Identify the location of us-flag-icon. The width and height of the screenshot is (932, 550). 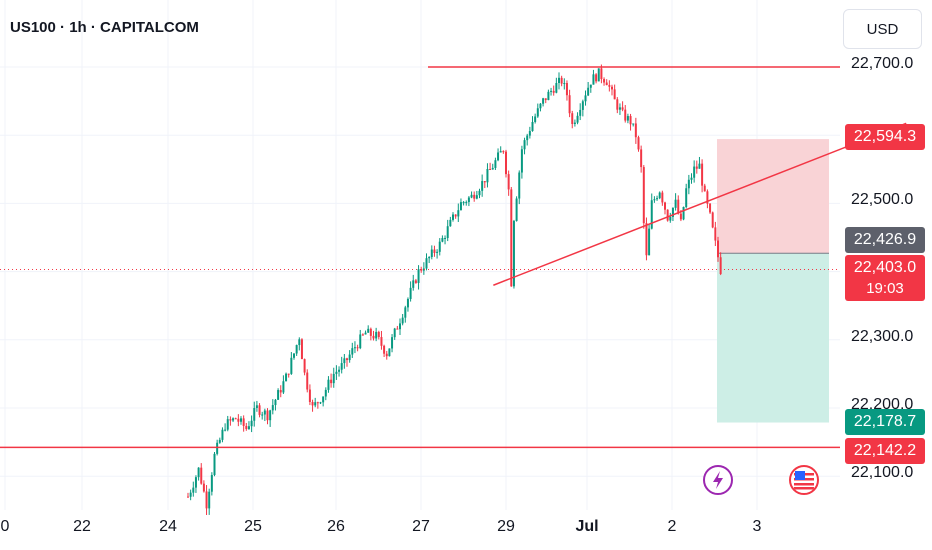
(804, 480).